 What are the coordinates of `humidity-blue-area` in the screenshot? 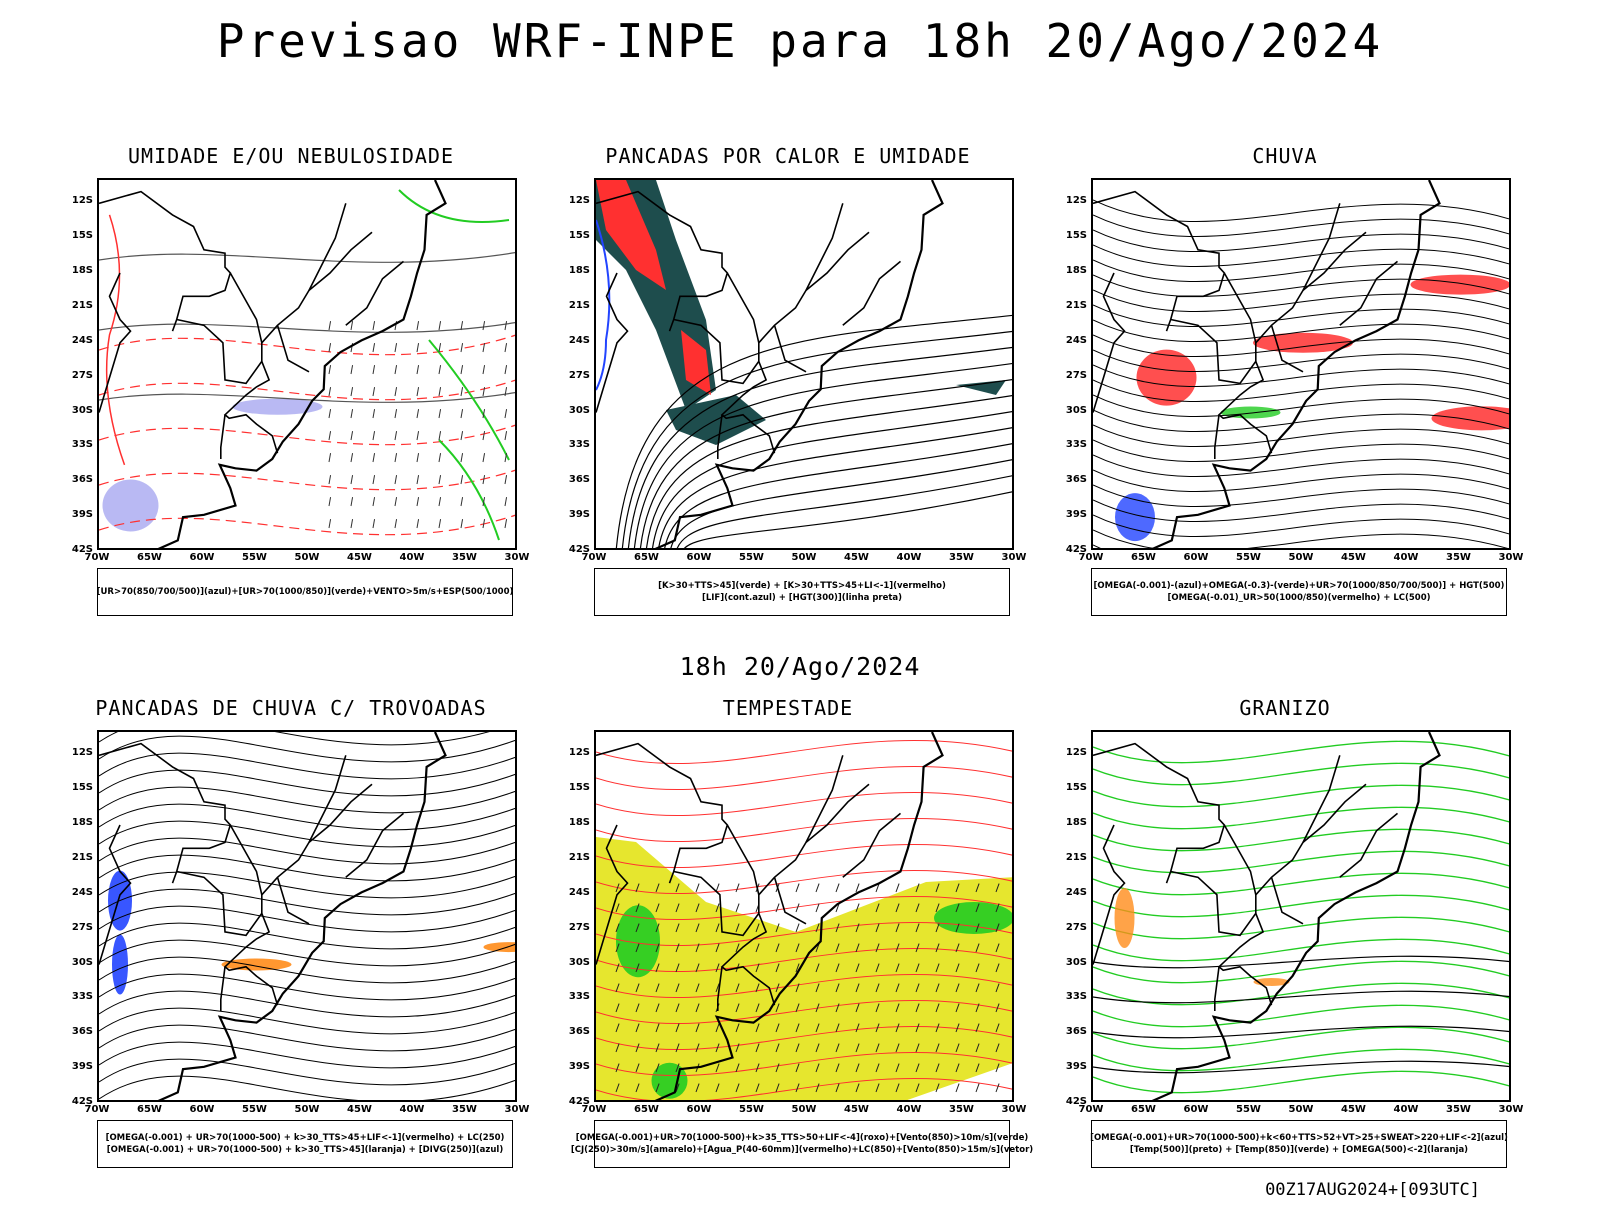 It's located at (130, 505).